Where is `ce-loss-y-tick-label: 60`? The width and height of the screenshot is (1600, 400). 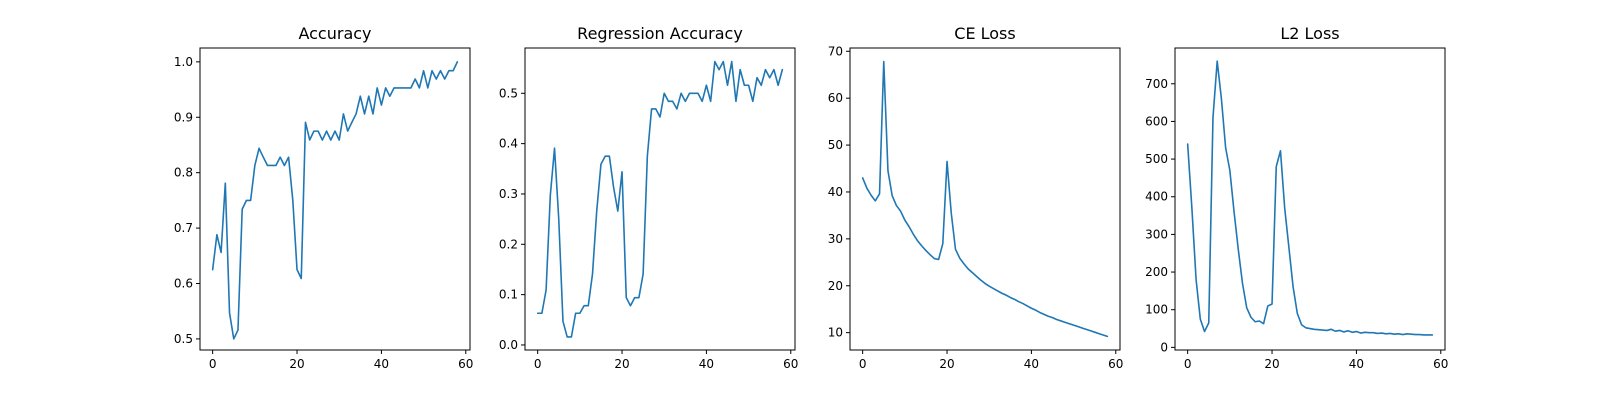
ce-loss-y-tick-label: 60 is located at coordinates (835, 98).